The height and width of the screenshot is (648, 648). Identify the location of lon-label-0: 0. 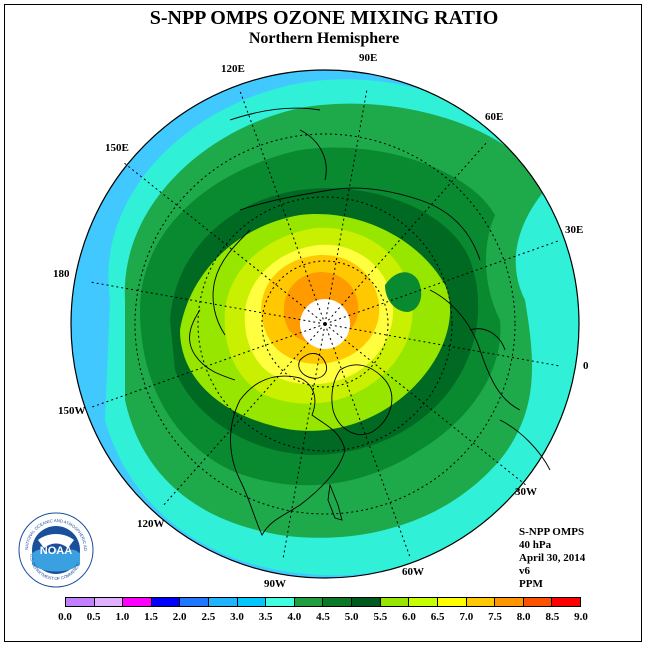
(586, 366).